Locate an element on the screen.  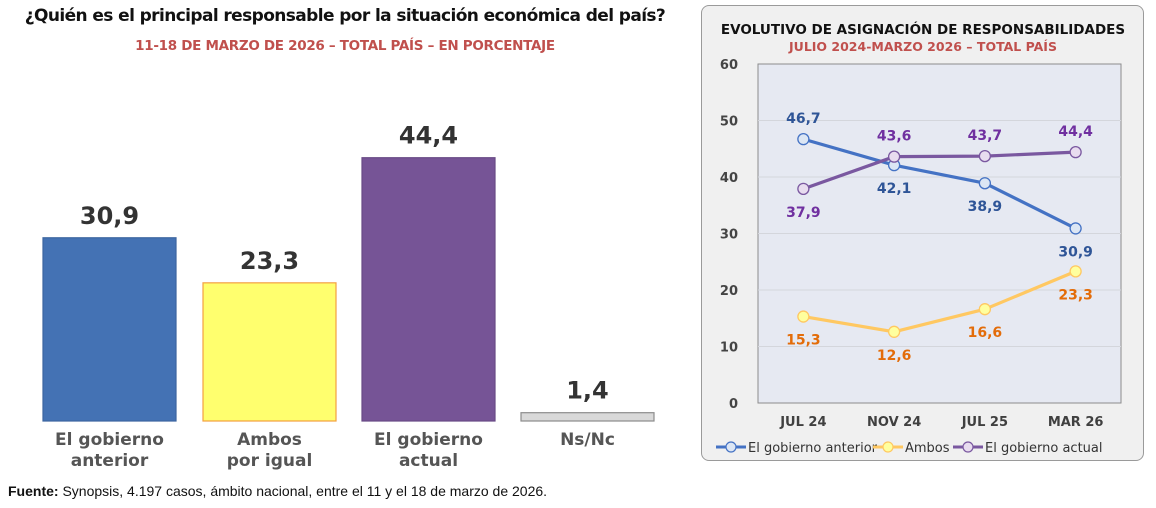
bar-category-label-0-1: anterior is located at coordinates (110, 461).